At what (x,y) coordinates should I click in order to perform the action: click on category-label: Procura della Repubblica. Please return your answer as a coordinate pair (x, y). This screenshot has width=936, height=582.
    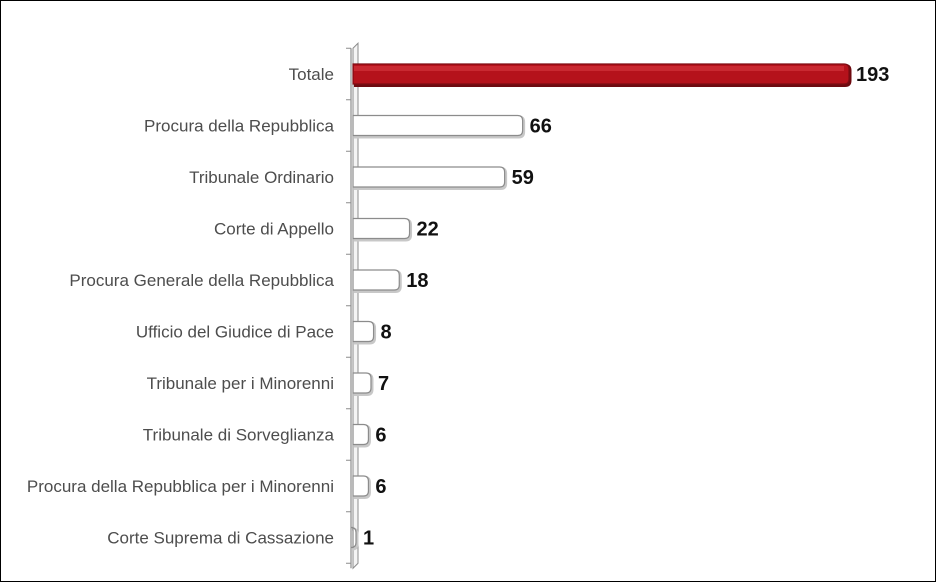
    Looking at the image, I should click on (239, 126).